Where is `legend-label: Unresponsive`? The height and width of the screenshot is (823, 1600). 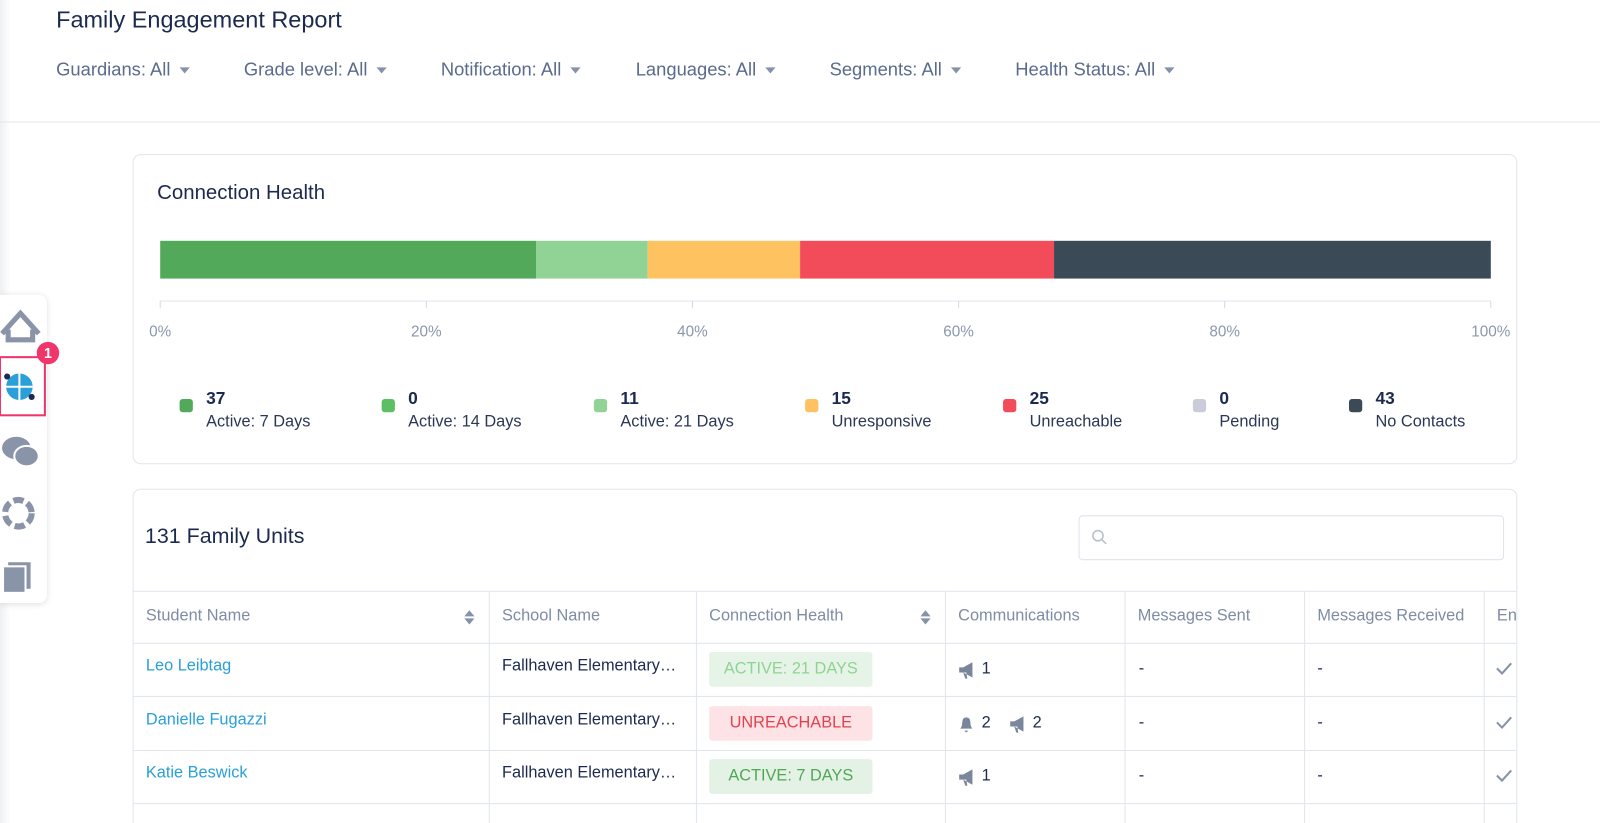
legend-label: Unresponsive is located at coordinates (881, 422).